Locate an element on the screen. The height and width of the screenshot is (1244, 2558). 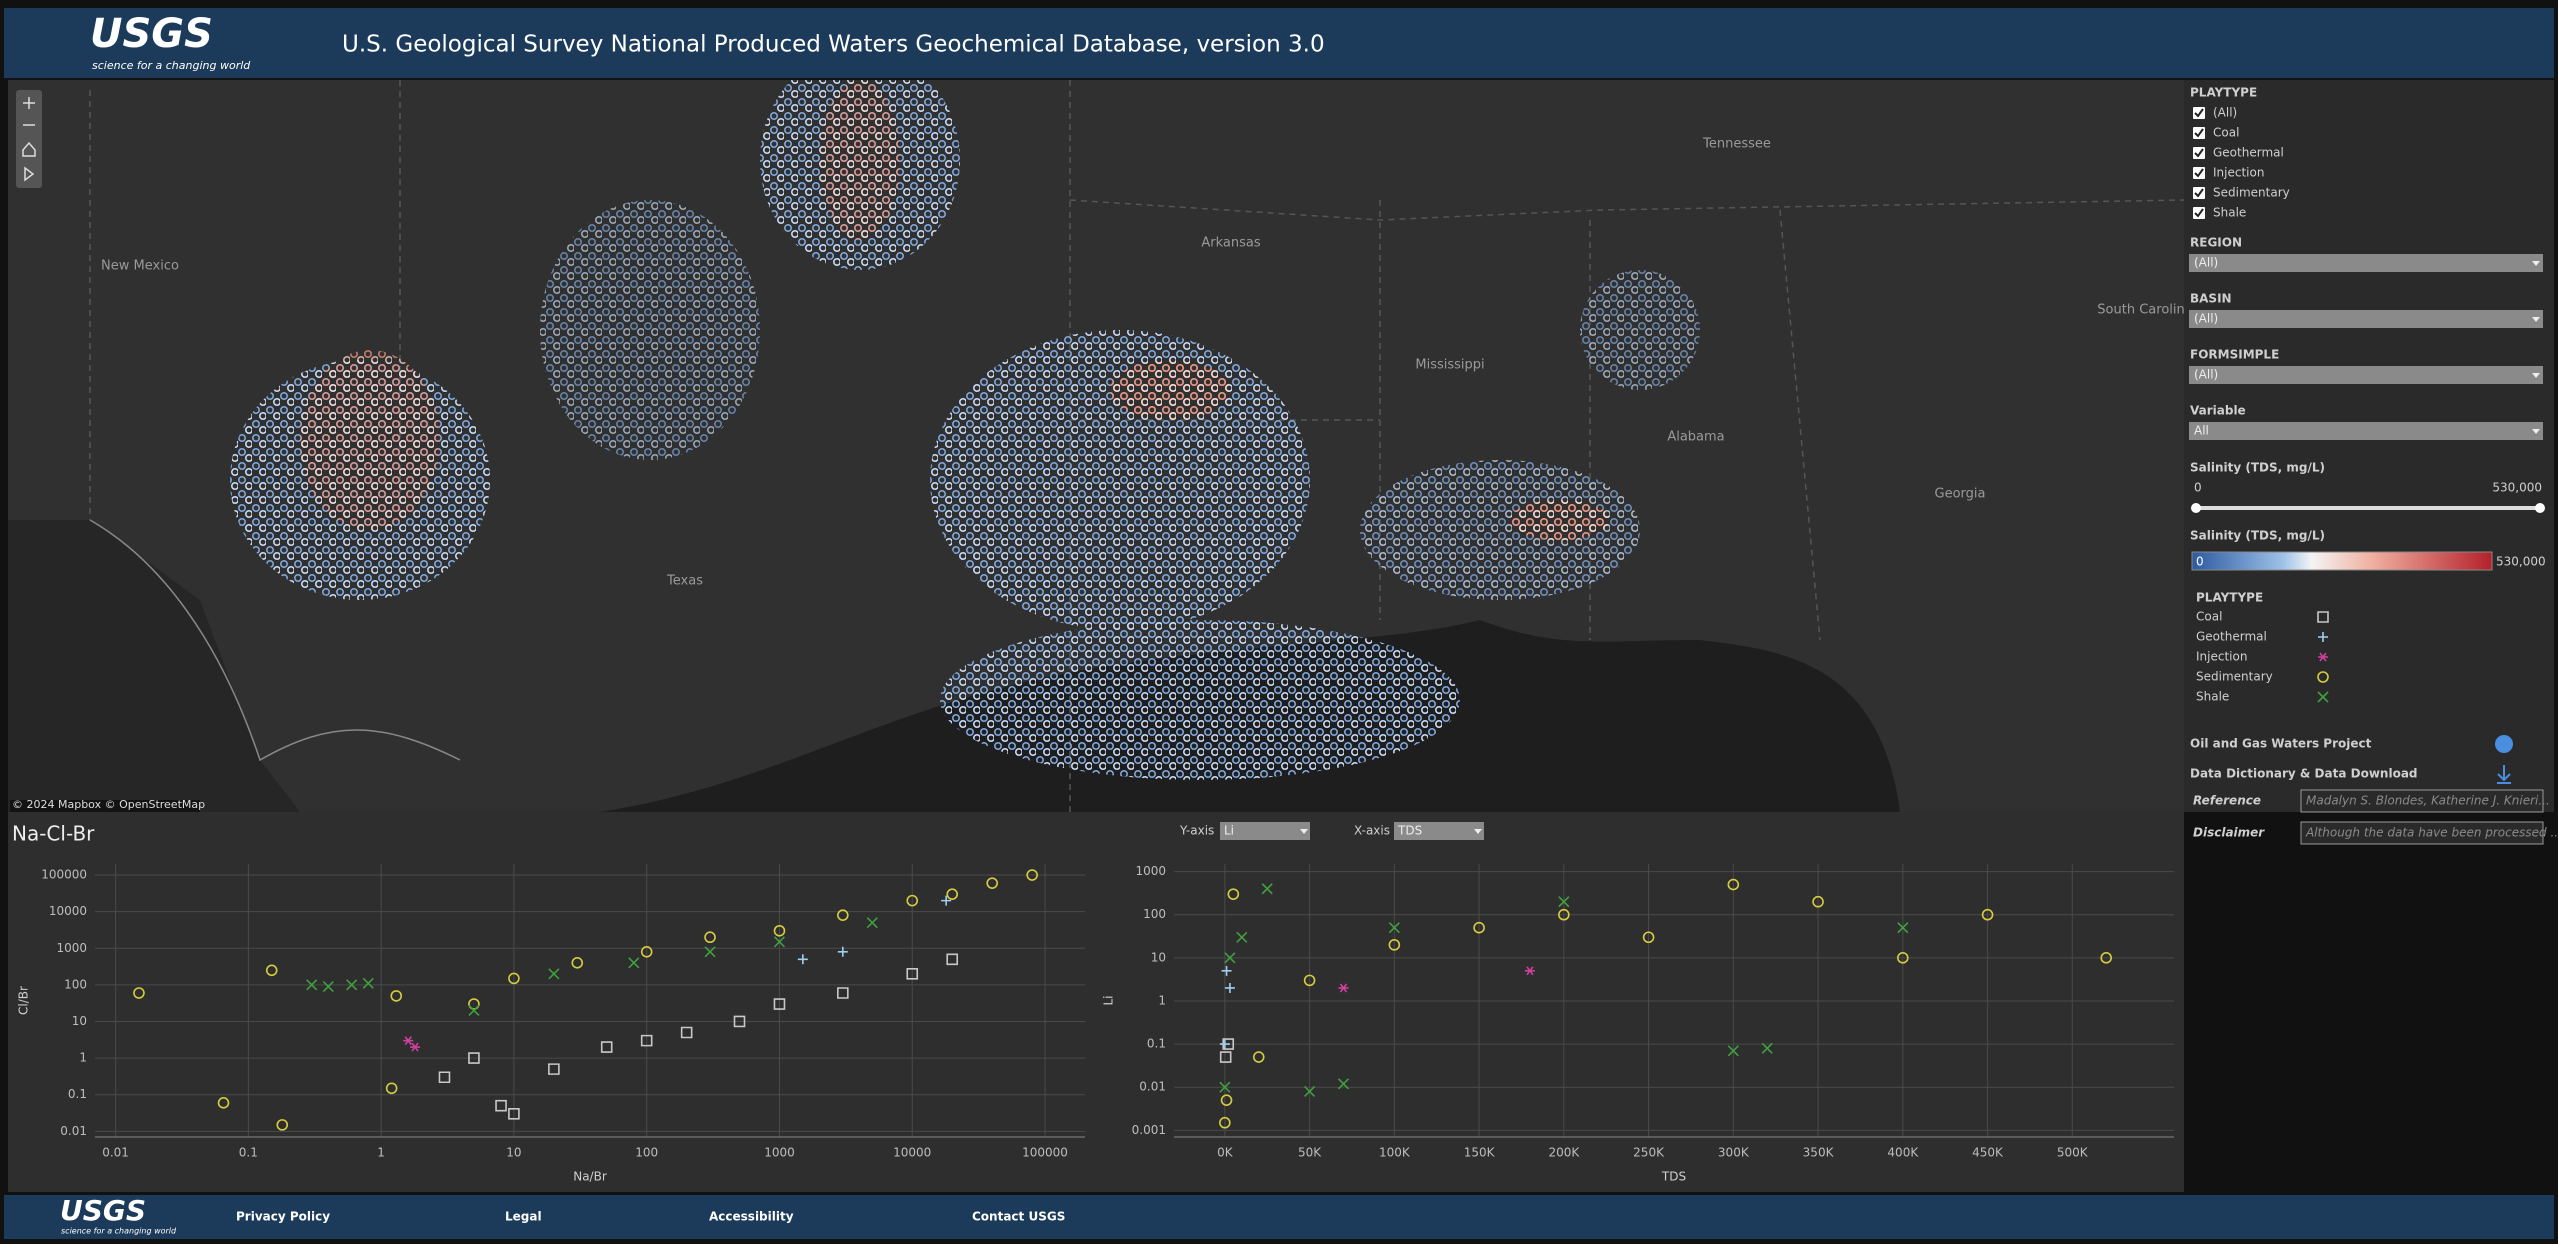
download-icon is located at coordinates (2504, 774).